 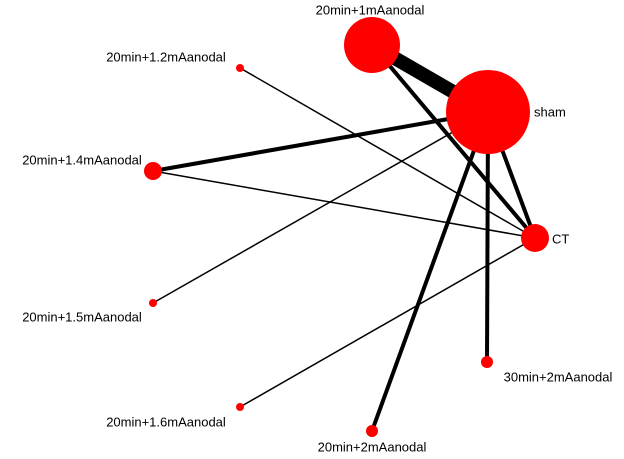 What do you see at coordinates (82, 316) in the screenshot?
I see `node-label: 20min+1.5mAanodal` at bounding box center [82, 316].